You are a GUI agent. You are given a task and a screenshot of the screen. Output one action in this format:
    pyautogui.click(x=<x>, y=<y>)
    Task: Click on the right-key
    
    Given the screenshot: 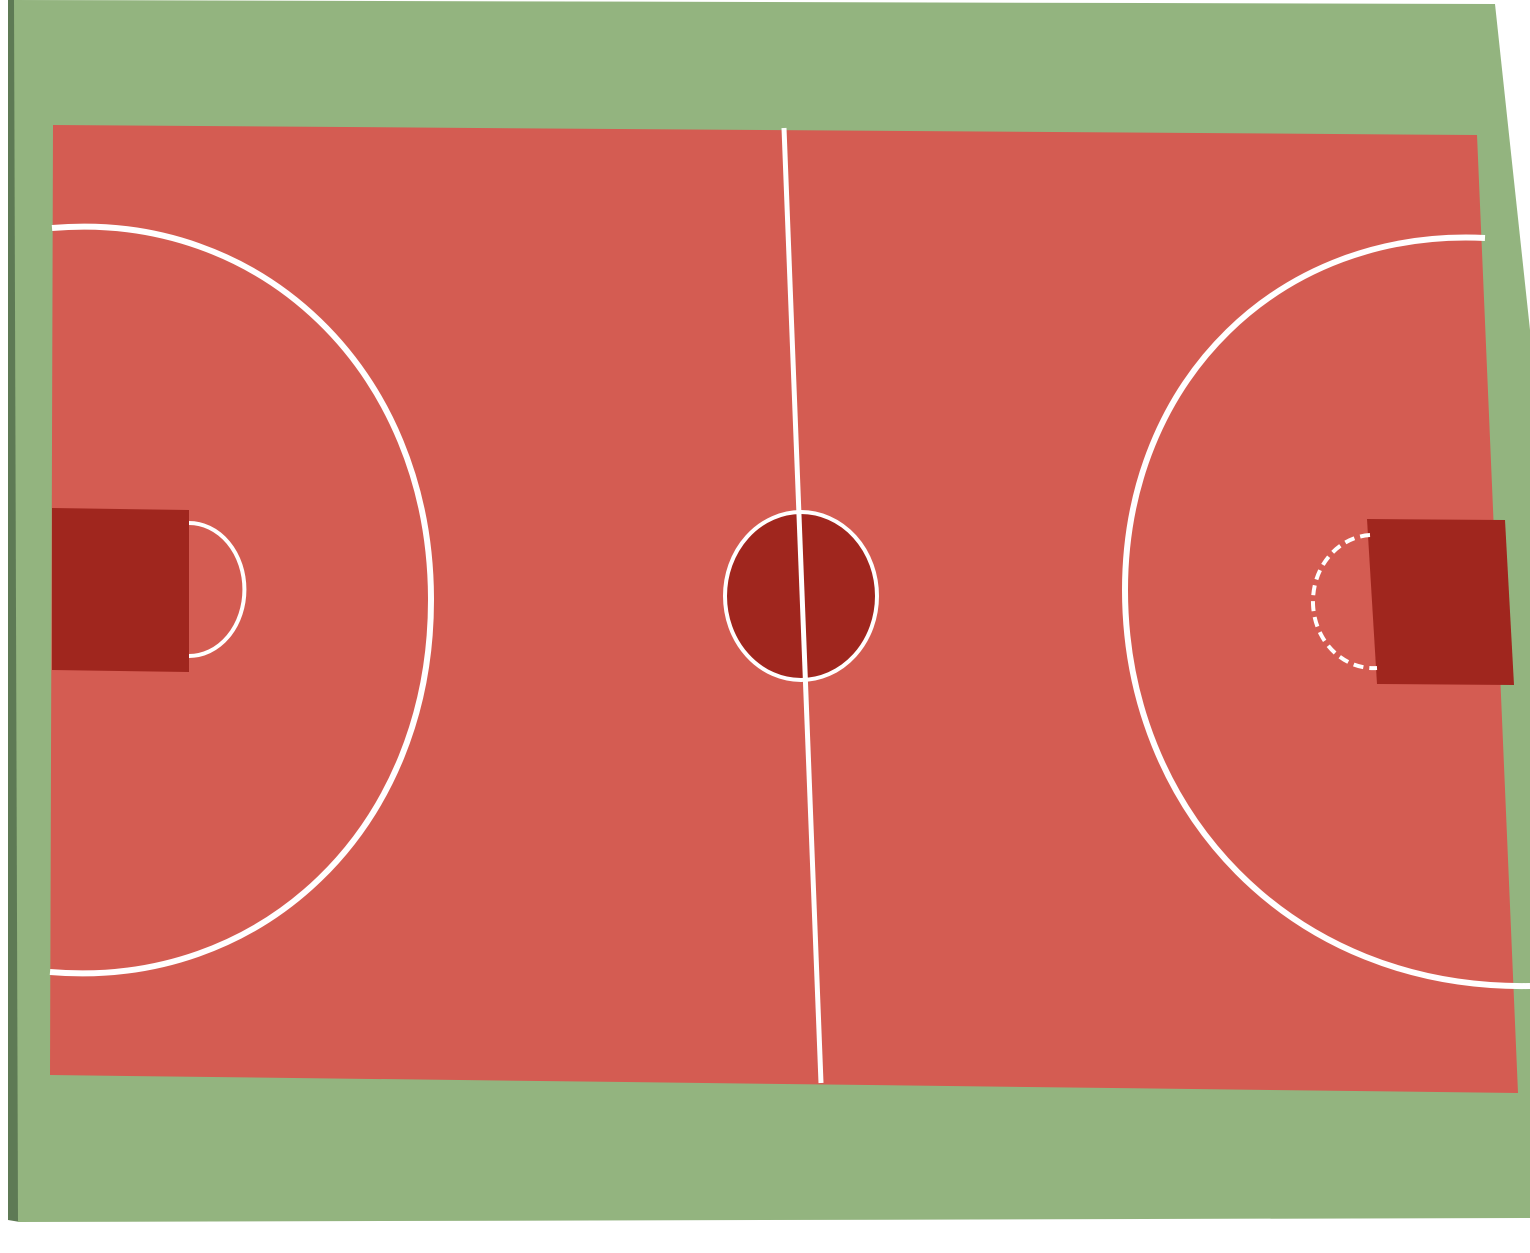 What is the action you would take?
    pyautogui.click(x=1440, y=602)
    